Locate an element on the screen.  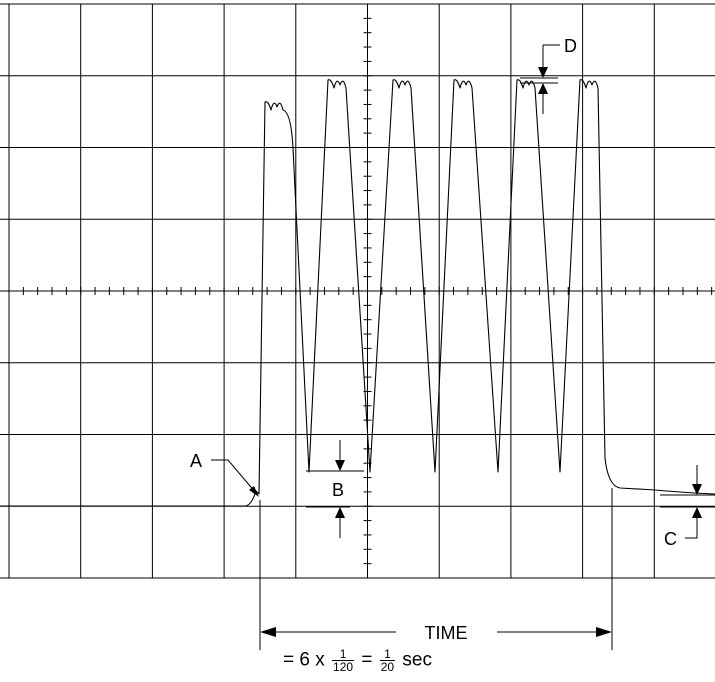
annotation-a: A is located at coordinates (224, 474).